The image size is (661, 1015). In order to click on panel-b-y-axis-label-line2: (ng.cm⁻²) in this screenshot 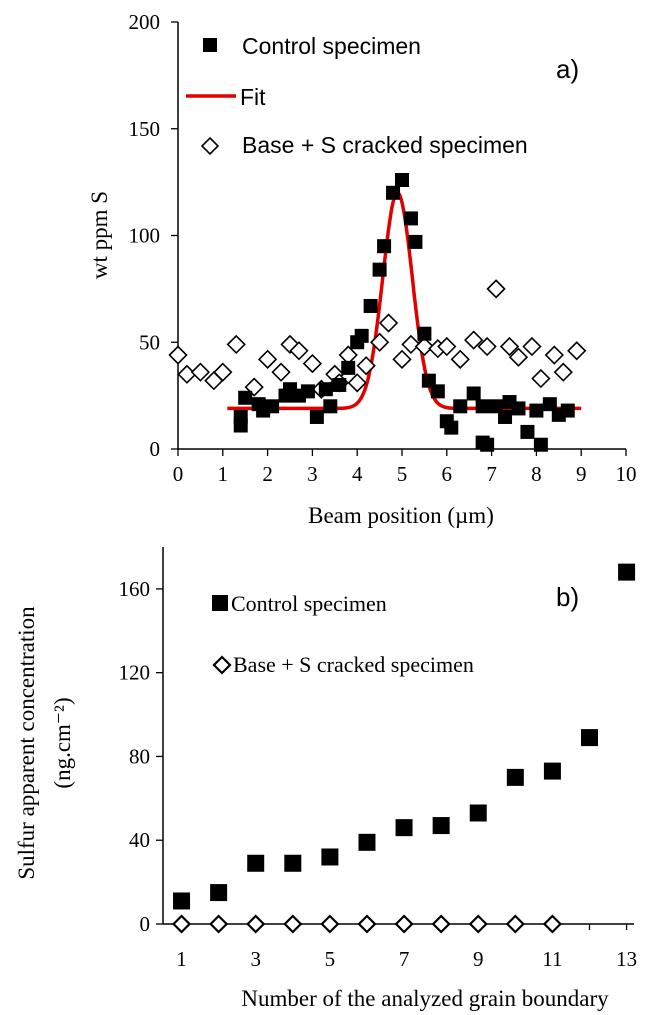, I will do `click(62, 742)`.